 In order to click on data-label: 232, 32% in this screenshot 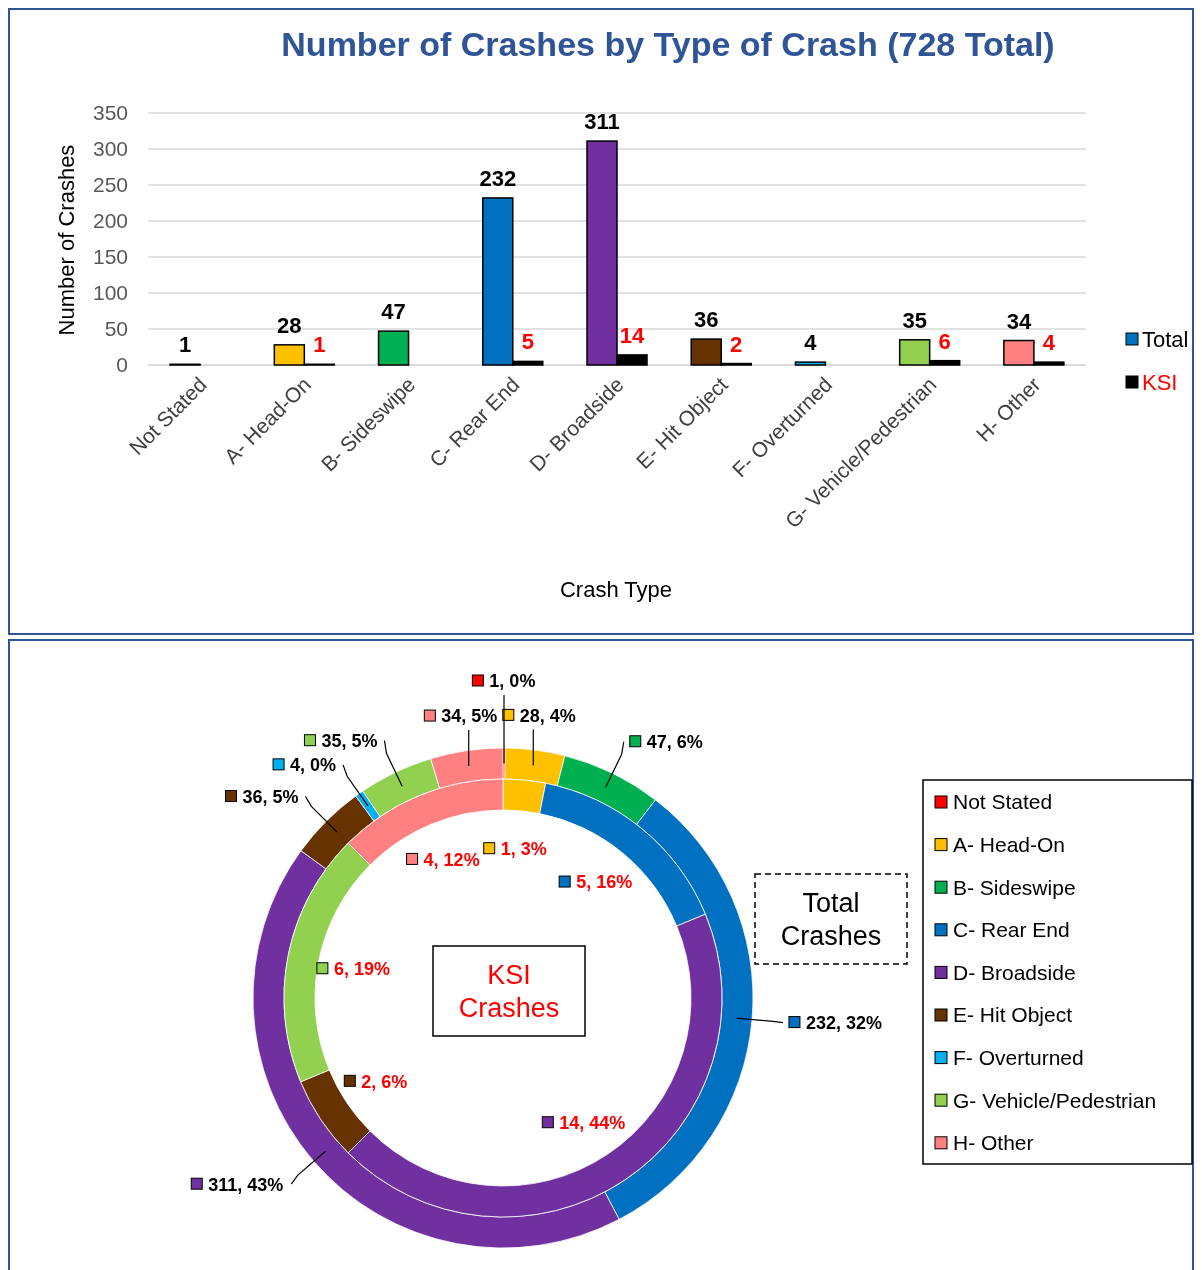, I will do `click(843, 1022)`.